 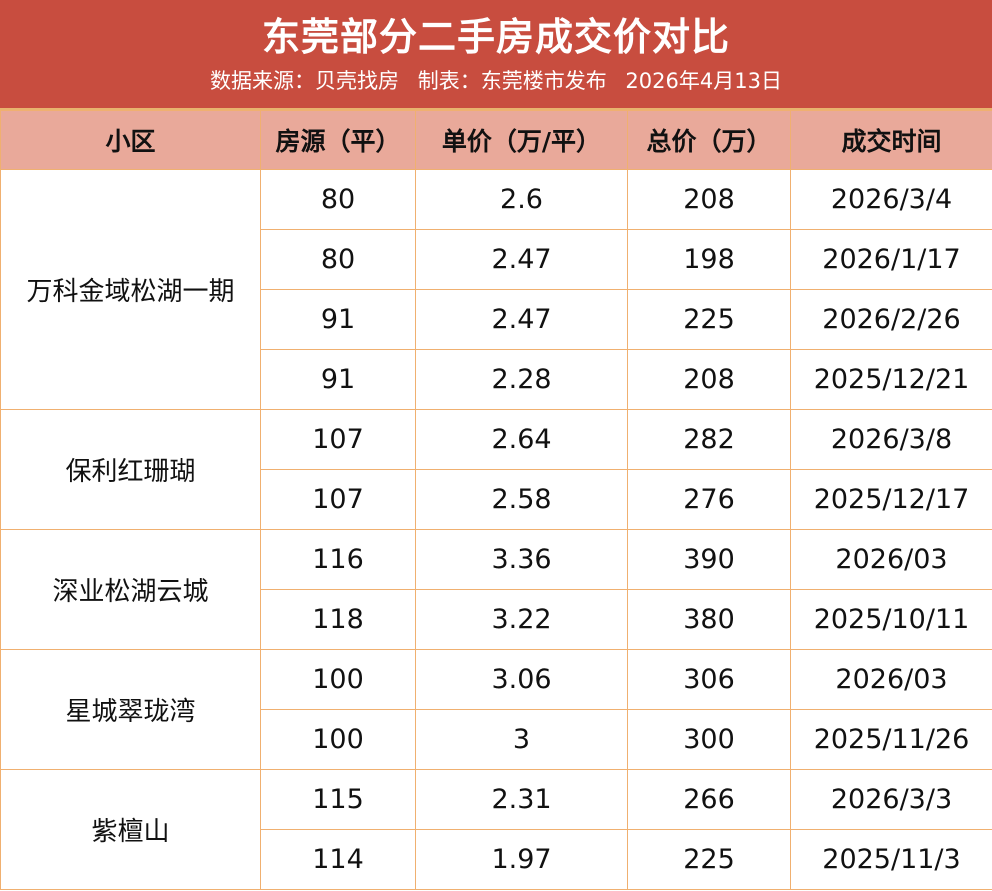 What do you see at coordinates (130, 829) in the screenshot?
I see `community-name: 紫檀山` at bounding box center [130, 829].